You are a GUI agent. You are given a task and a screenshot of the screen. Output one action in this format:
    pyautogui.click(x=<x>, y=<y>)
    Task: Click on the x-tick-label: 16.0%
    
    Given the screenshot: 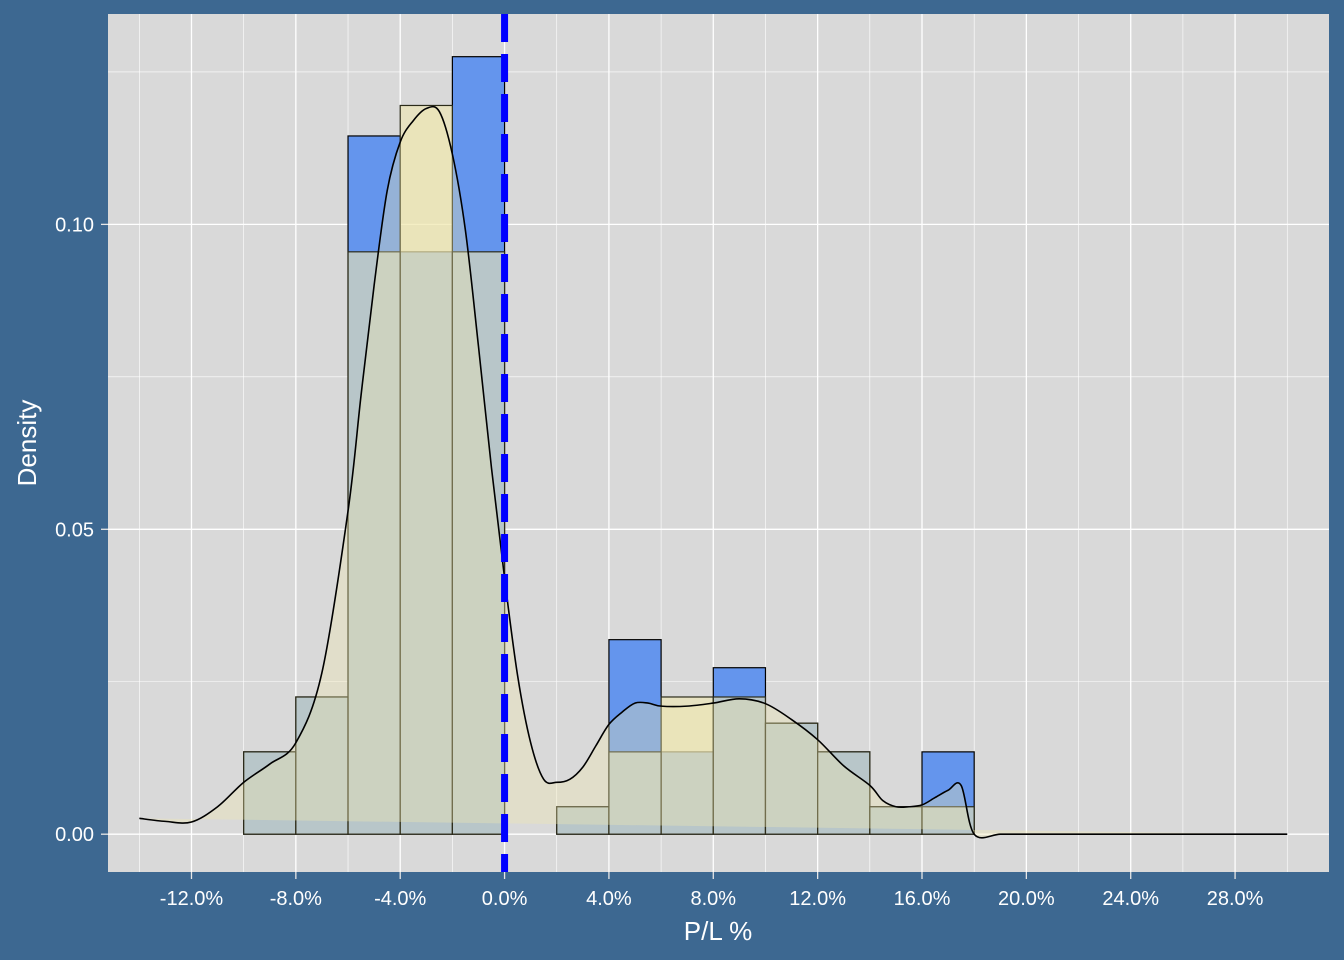 What is the action you would take?
    pyautogui.click(x=922, y=899)
    